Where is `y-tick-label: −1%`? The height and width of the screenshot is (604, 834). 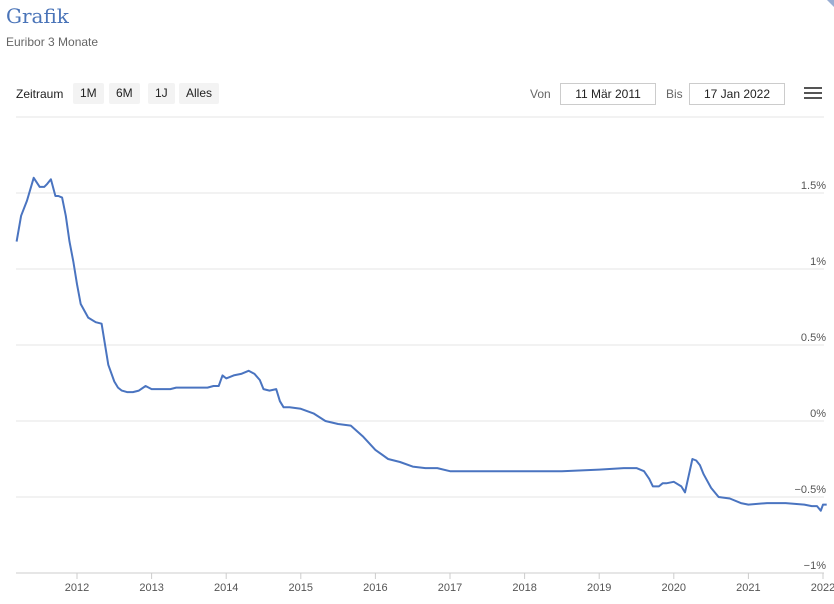 y-tick-label: −1% is located at coordinates (815, 566).